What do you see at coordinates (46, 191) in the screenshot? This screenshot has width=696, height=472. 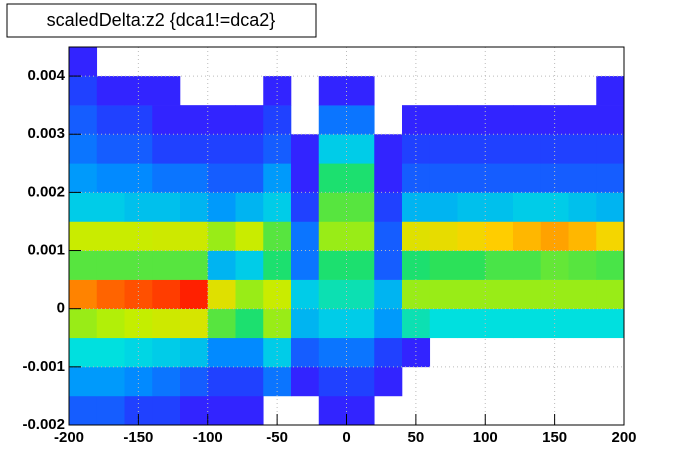 I see `y-tick-label: 0.002` at bounding box center [46, 191].